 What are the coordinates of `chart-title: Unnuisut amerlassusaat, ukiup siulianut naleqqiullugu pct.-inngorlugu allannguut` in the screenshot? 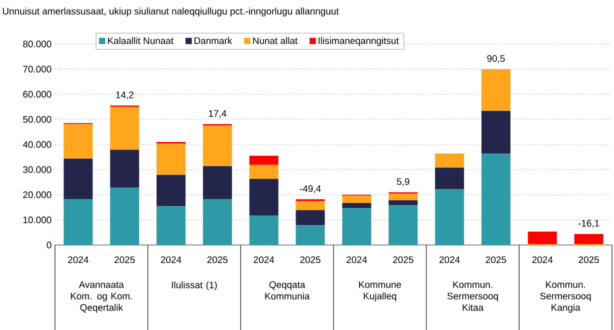 It's located at (170, 11).